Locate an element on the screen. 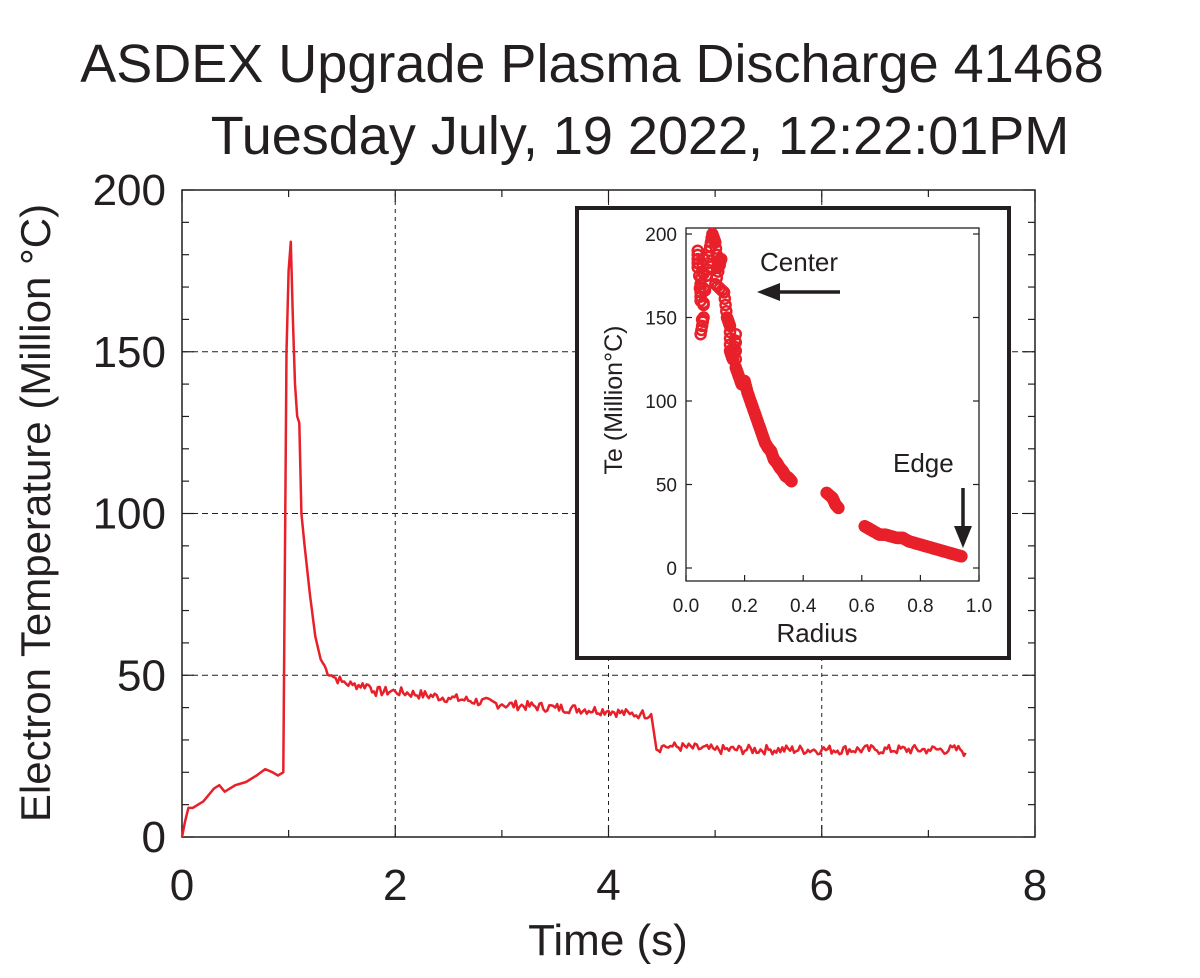 This screenshot has height=978, width=1200. inset-y-axis-label: Te (Million°C) is located at coordinates (614, 400).